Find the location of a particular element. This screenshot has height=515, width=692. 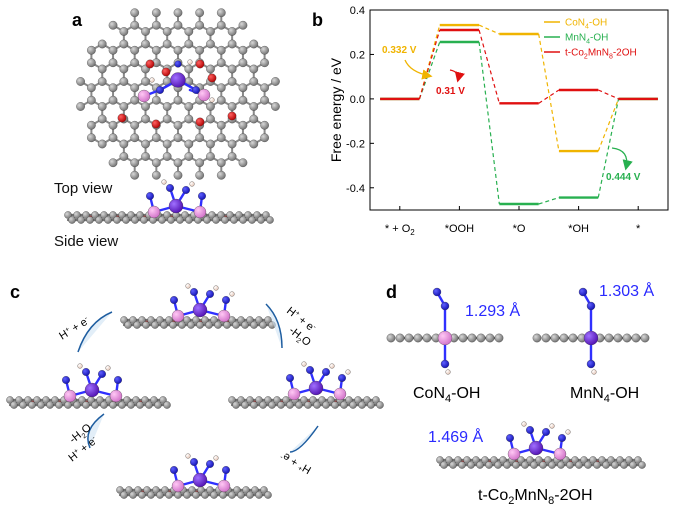

y-tick-label: 0.0 is located at coordinates (357, 100).